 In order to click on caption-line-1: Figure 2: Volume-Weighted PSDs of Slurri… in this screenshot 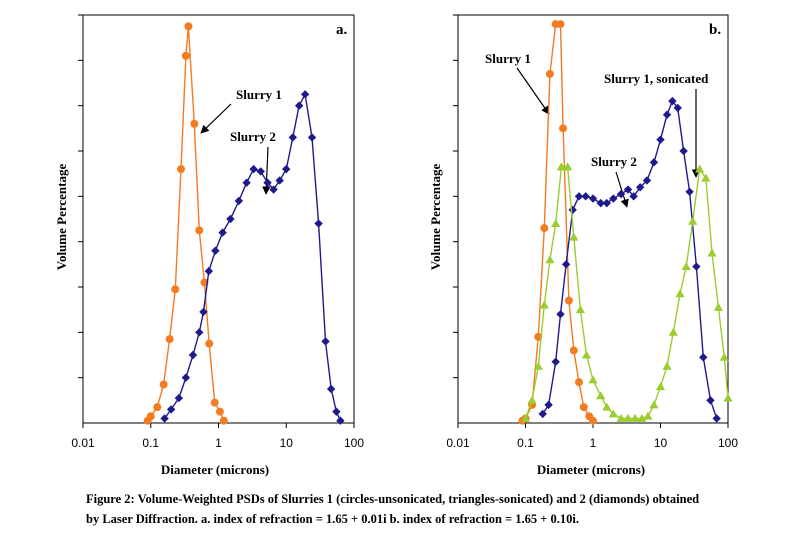, I will do `click(393, 499)`.